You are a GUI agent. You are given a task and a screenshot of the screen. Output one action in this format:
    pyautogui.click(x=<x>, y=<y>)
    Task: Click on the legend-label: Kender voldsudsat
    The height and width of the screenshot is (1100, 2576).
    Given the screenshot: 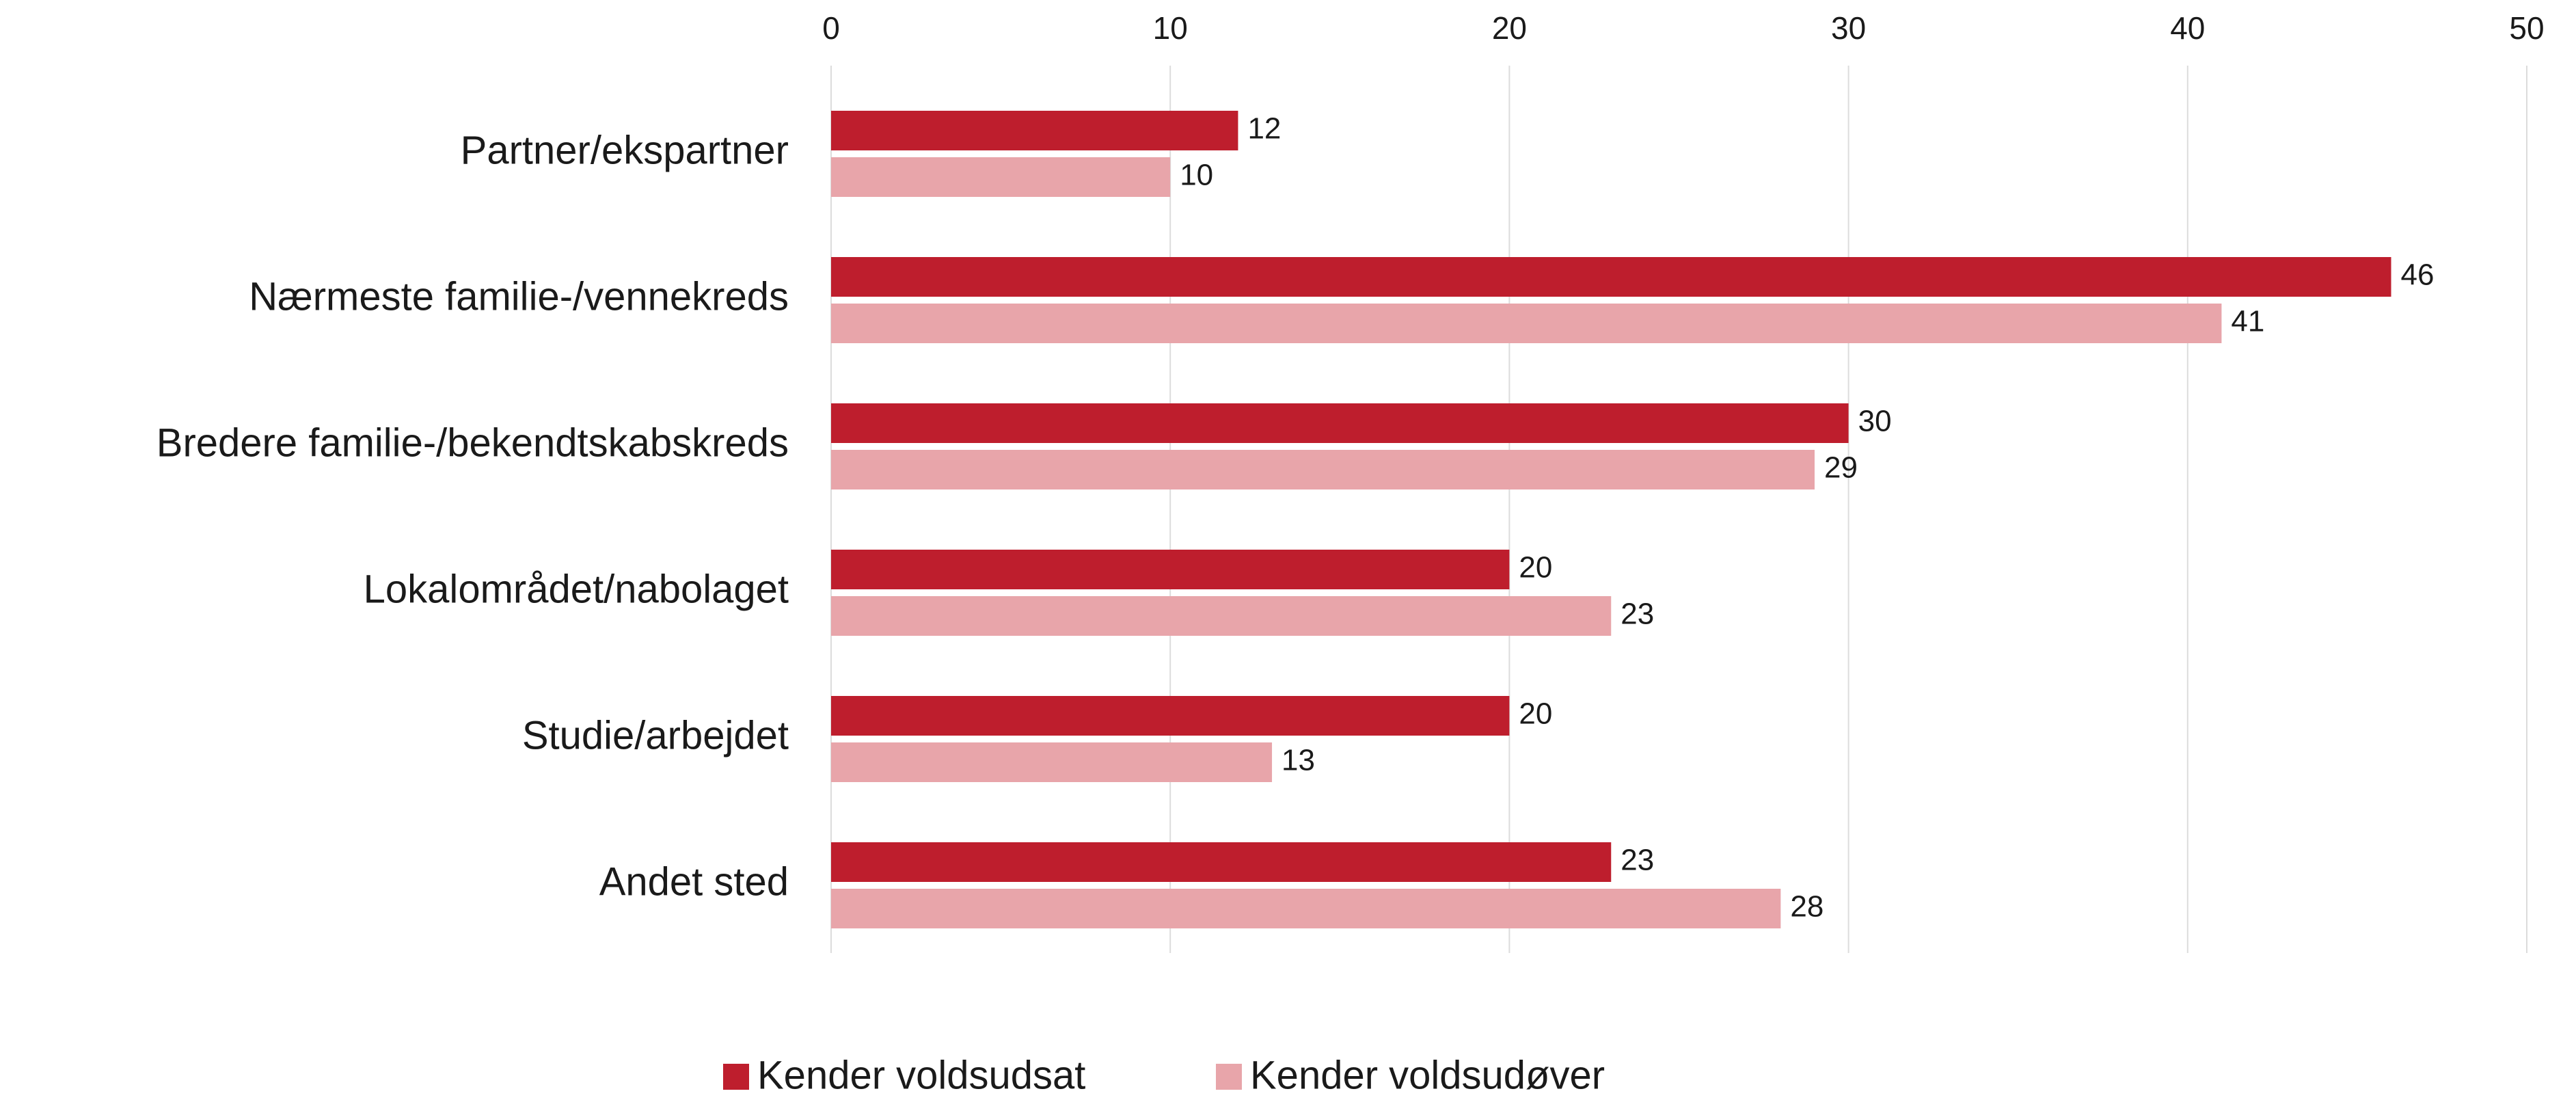 What is the action you would take?
    pyautogui.click(x=921, y=1075)
    